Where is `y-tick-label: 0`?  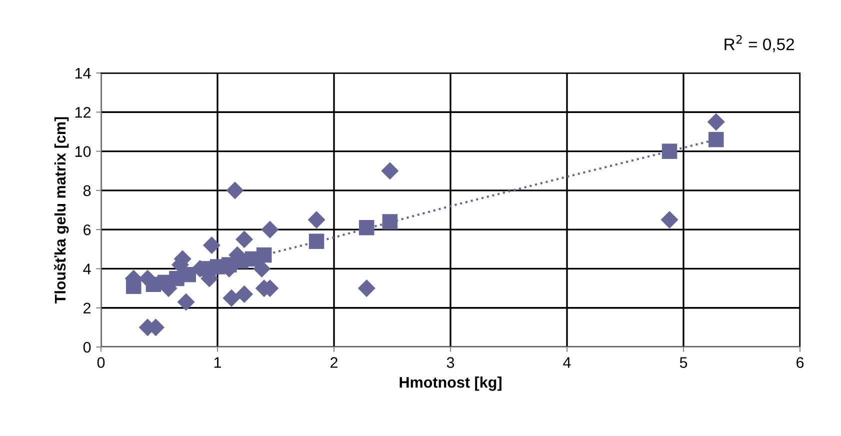 y-tick-label: 0 is located at coordinates (87, 347).